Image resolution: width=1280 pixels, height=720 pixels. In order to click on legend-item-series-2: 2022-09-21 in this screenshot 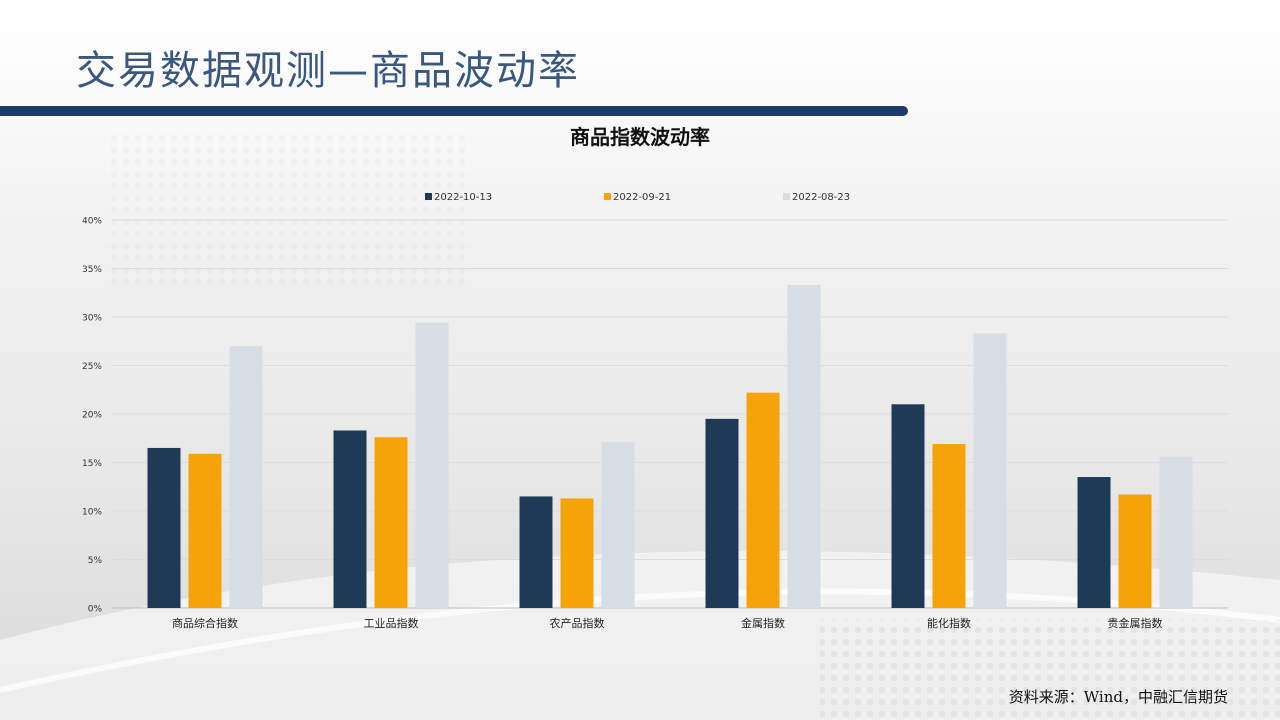, I will do `click(637, 197)`.